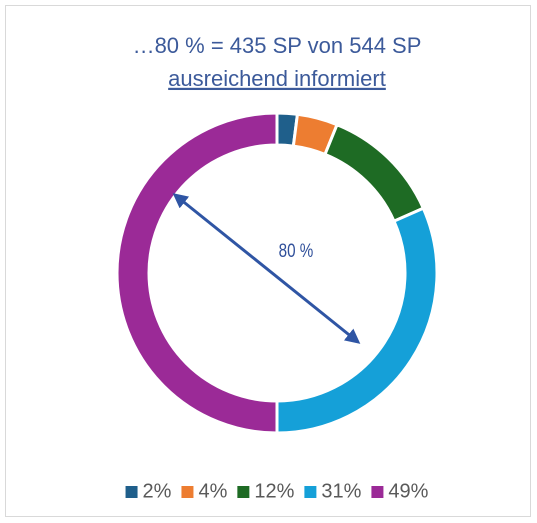 The height and width of the screenshot is (523, 537). I want to click on title-line: ausreichend informiert, so click(277, 78).